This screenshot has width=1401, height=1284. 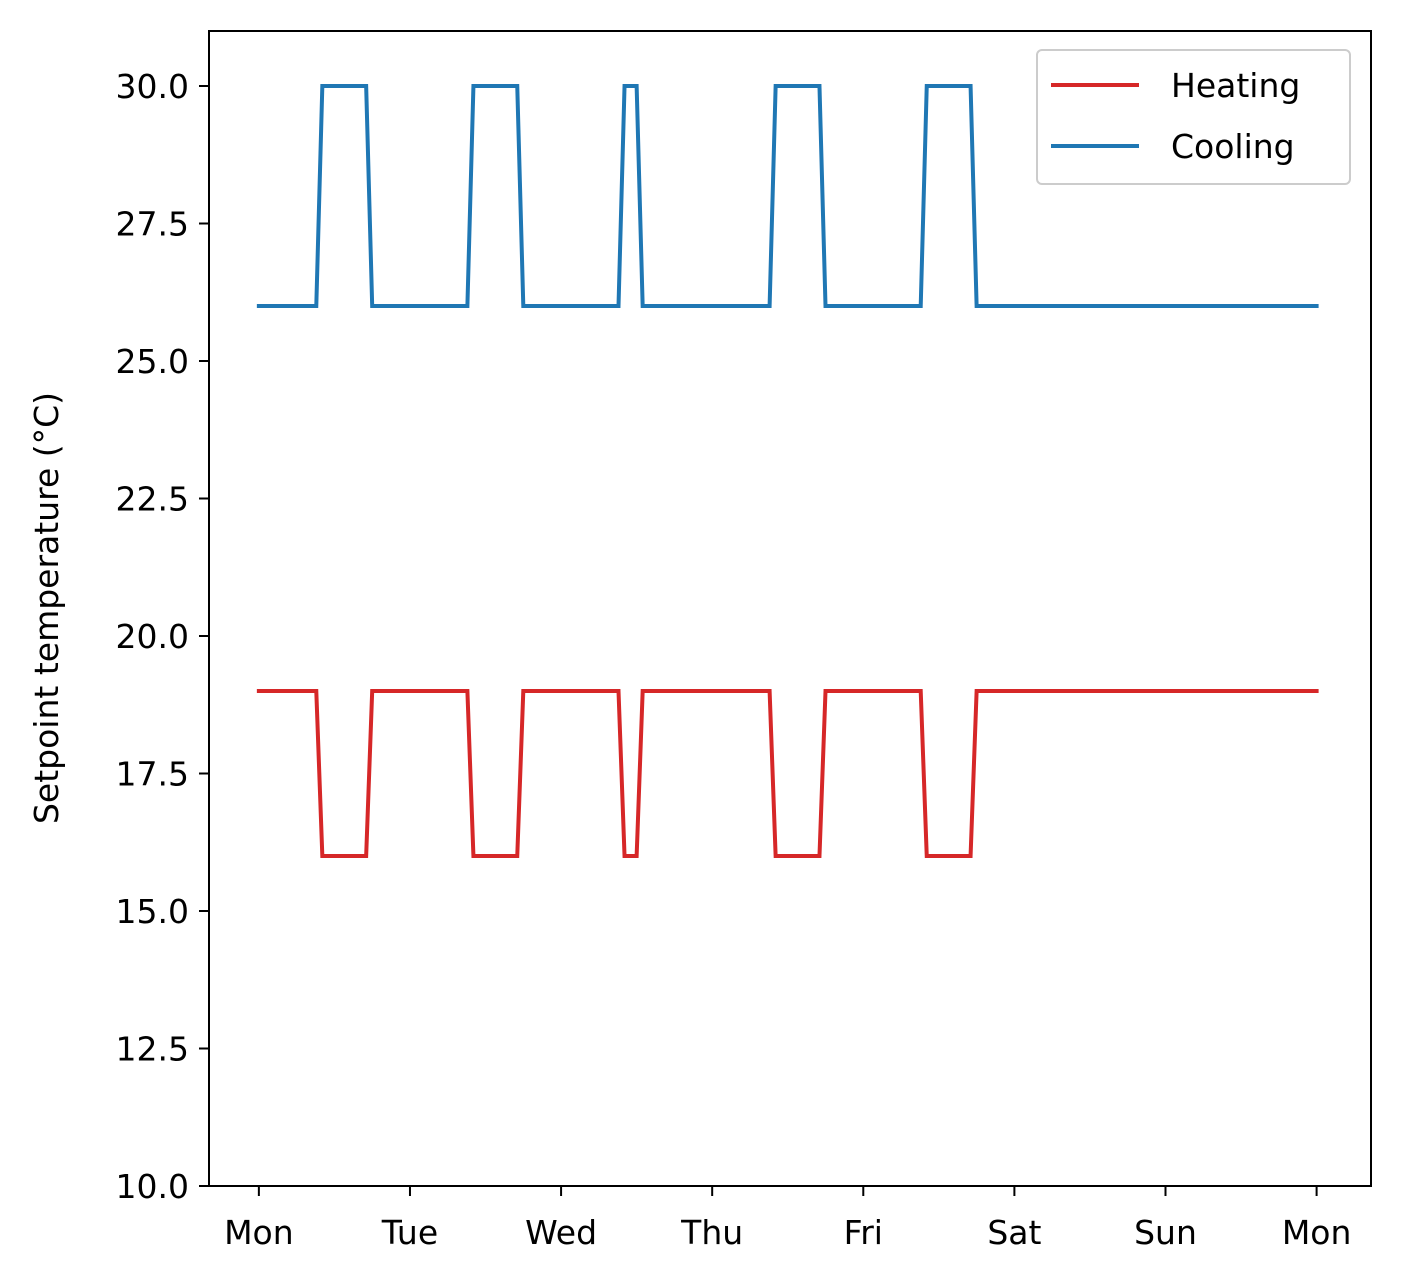 What do you see at coordinates (561, 1232) in the screenshot?
I see `x-tick-label: Wed` at bounding box center [561, 1232].